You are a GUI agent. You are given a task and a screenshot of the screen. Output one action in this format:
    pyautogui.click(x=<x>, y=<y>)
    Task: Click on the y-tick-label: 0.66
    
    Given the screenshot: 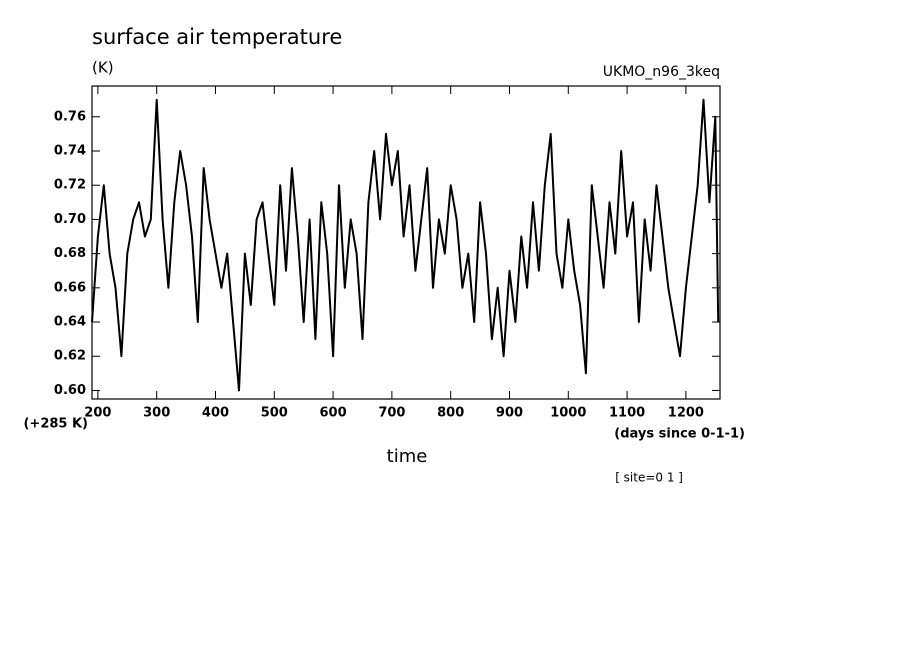 What is the action you would take?
    pyautogui.click(x=70, y=287)
    